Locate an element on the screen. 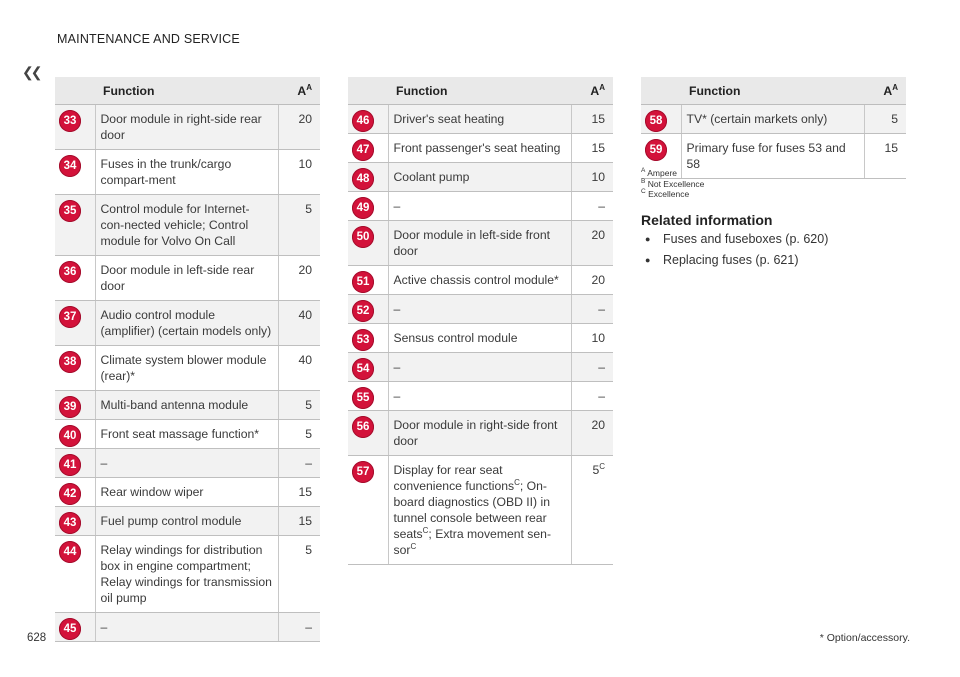 The height and width of the screenshot is (677, 960). table-row: 42 Rear window wiper 15 is located at coordinates (187, 492).